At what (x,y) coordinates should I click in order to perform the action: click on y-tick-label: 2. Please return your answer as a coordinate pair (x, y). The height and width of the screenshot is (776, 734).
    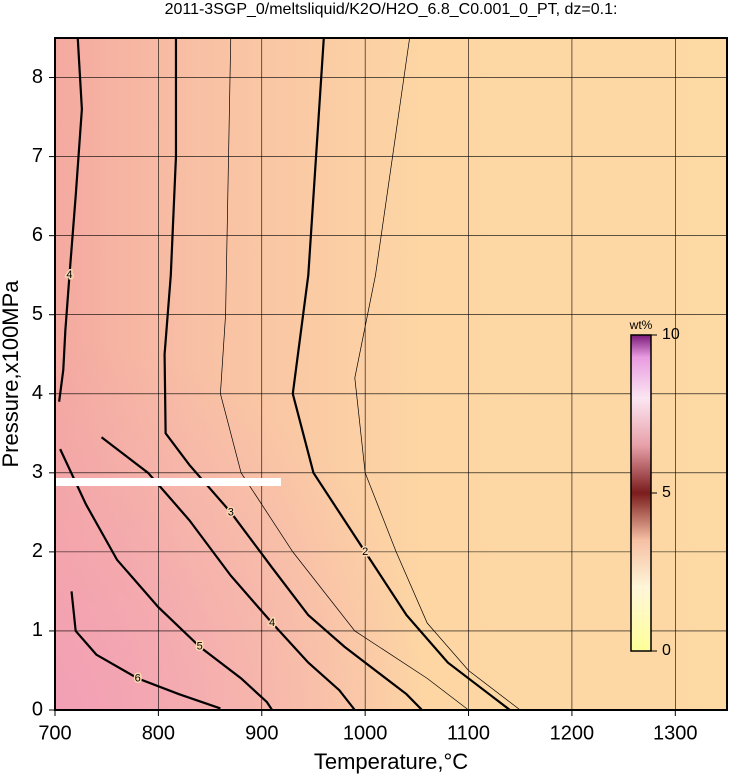
    Looking at the image, I should click on (37, 551).